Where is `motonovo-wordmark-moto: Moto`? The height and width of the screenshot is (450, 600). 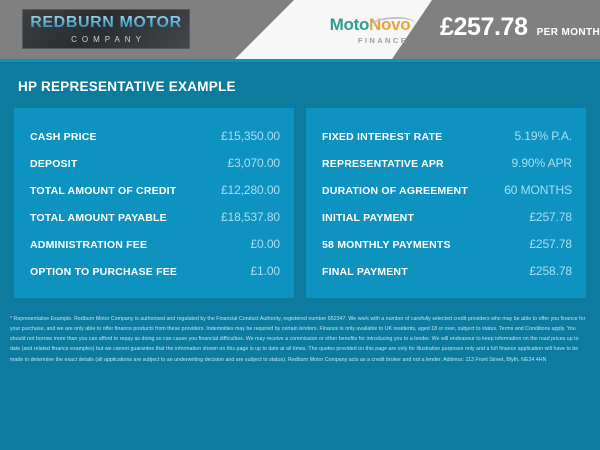 motonovo-wordmark-moto: Moto is located at coordinates (349, 24).